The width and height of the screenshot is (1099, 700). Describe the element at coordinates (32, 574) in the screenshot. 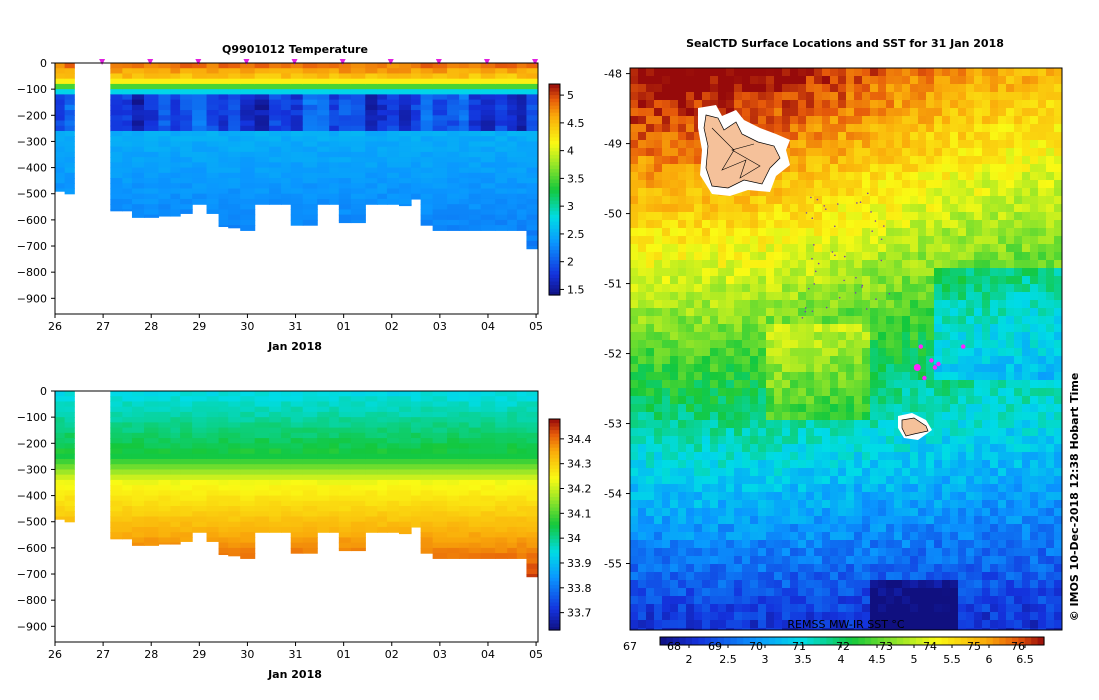

I see `salinity-ytick-label: −700` at that location.